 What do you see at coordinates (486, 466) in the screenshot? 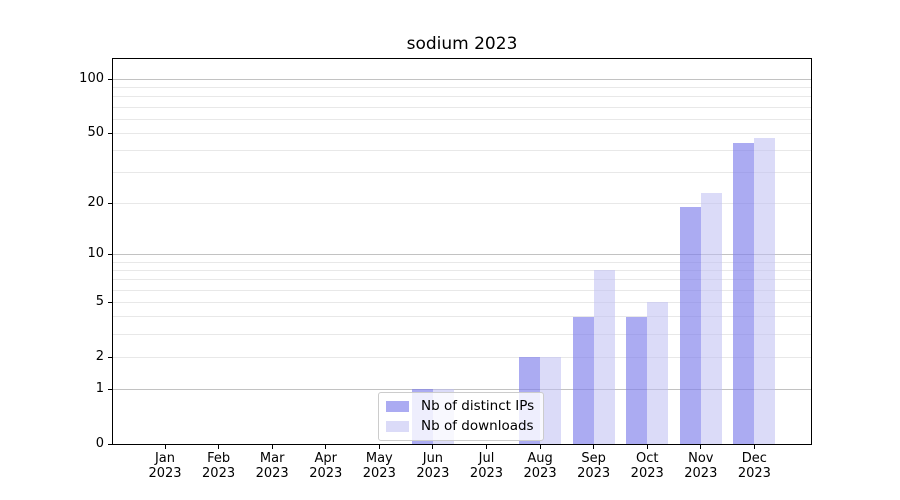
I see `x-axis-tick-label: Jul 2023` at bounding box center [486, 466].